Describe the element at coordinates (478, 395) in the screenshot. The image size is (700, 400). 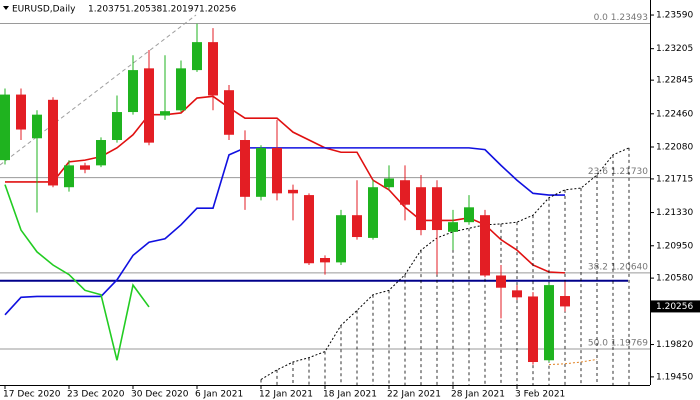
I see `x-tick-label: 28 Jan 2021` at that location.